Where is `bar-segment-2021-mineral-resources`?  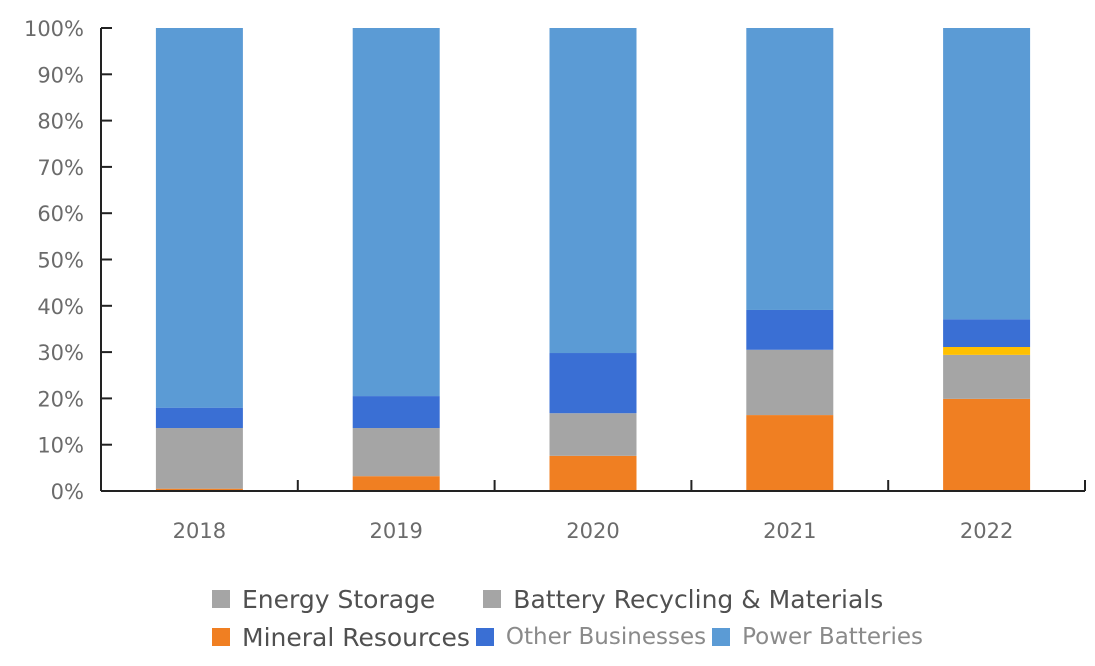 bar-segment-2021-mineral-resources is located at coordinates (790, 453).